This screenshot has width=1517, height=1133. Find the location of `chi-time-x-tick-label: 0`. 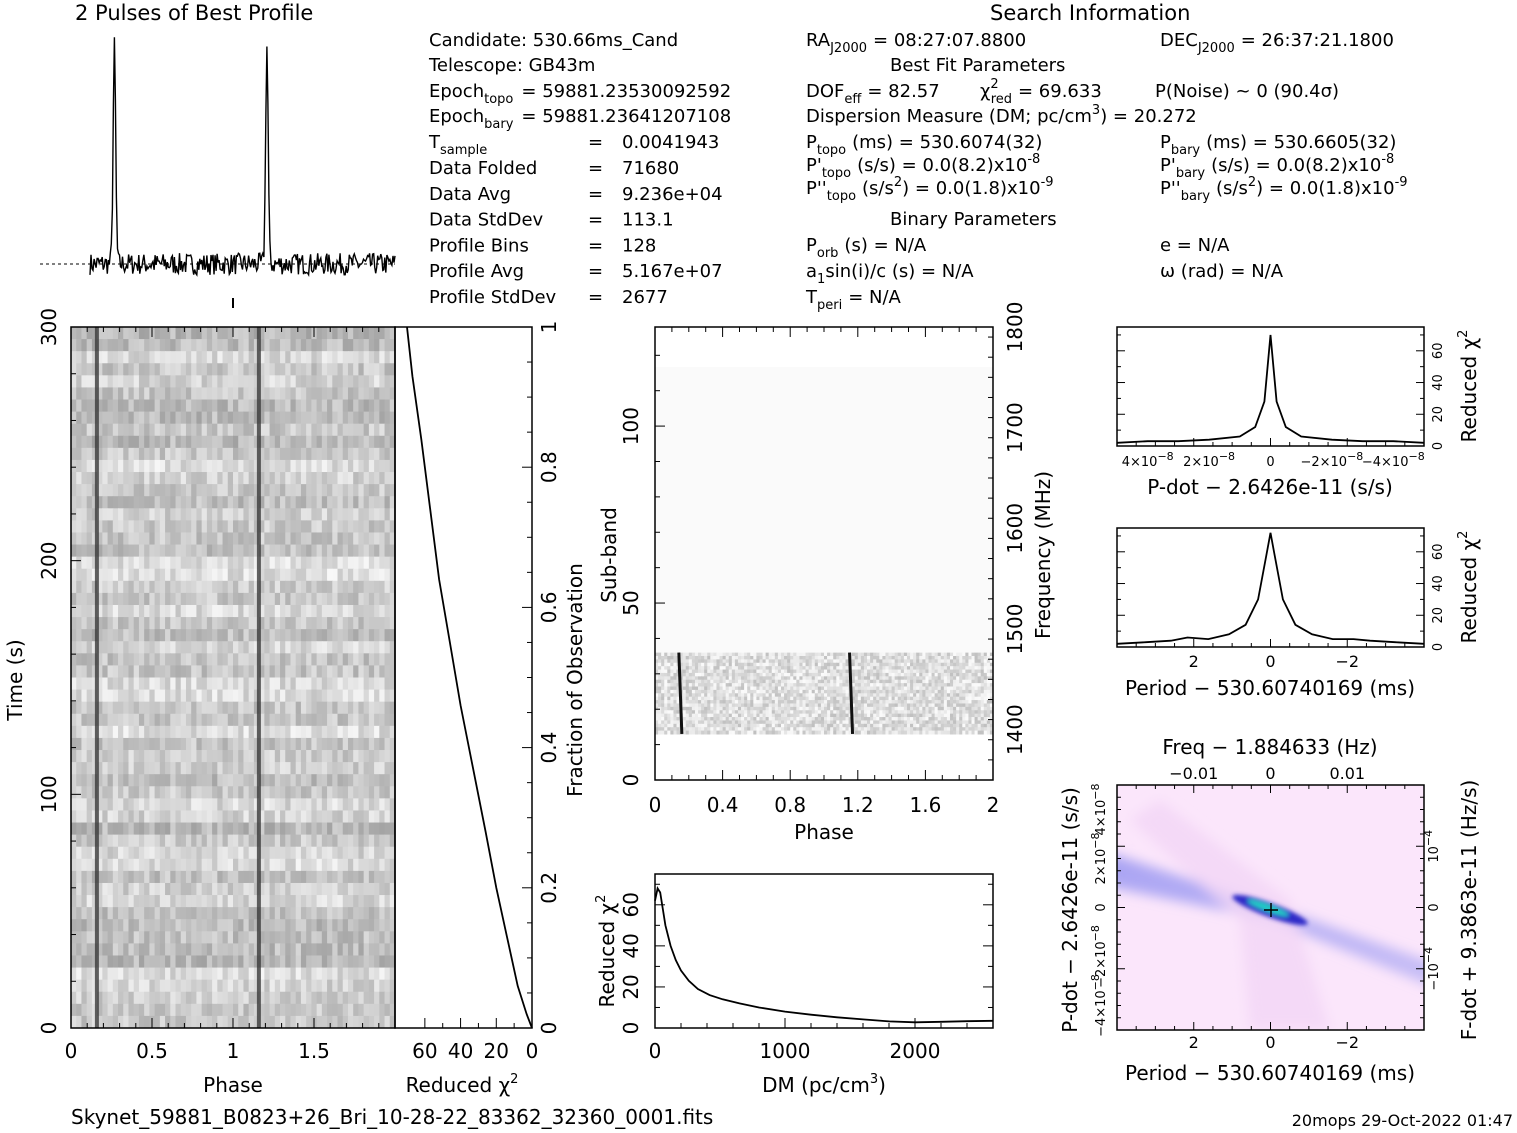

chi-time-x-tick-label: 0 is located at coordinates (532, 1051).